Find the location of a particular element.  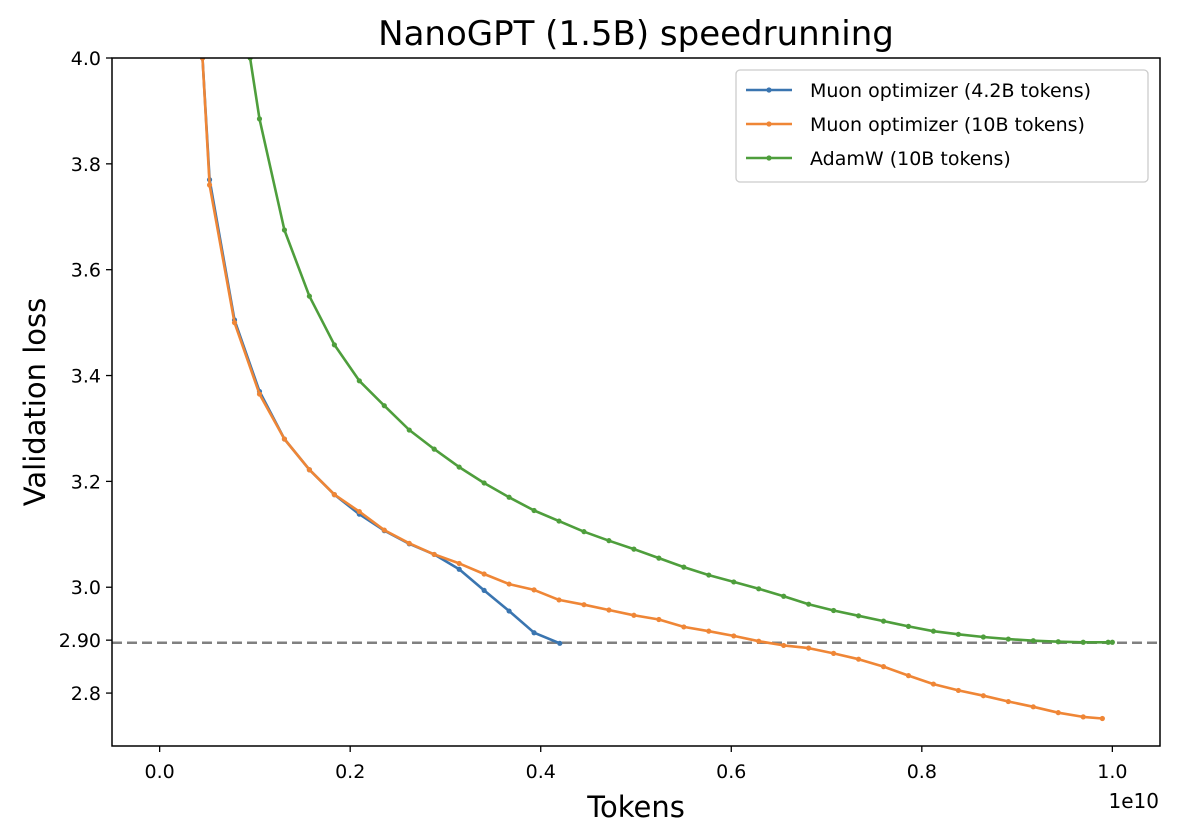

y-tick-label: 3.6 is located at coordinates (86, 271).